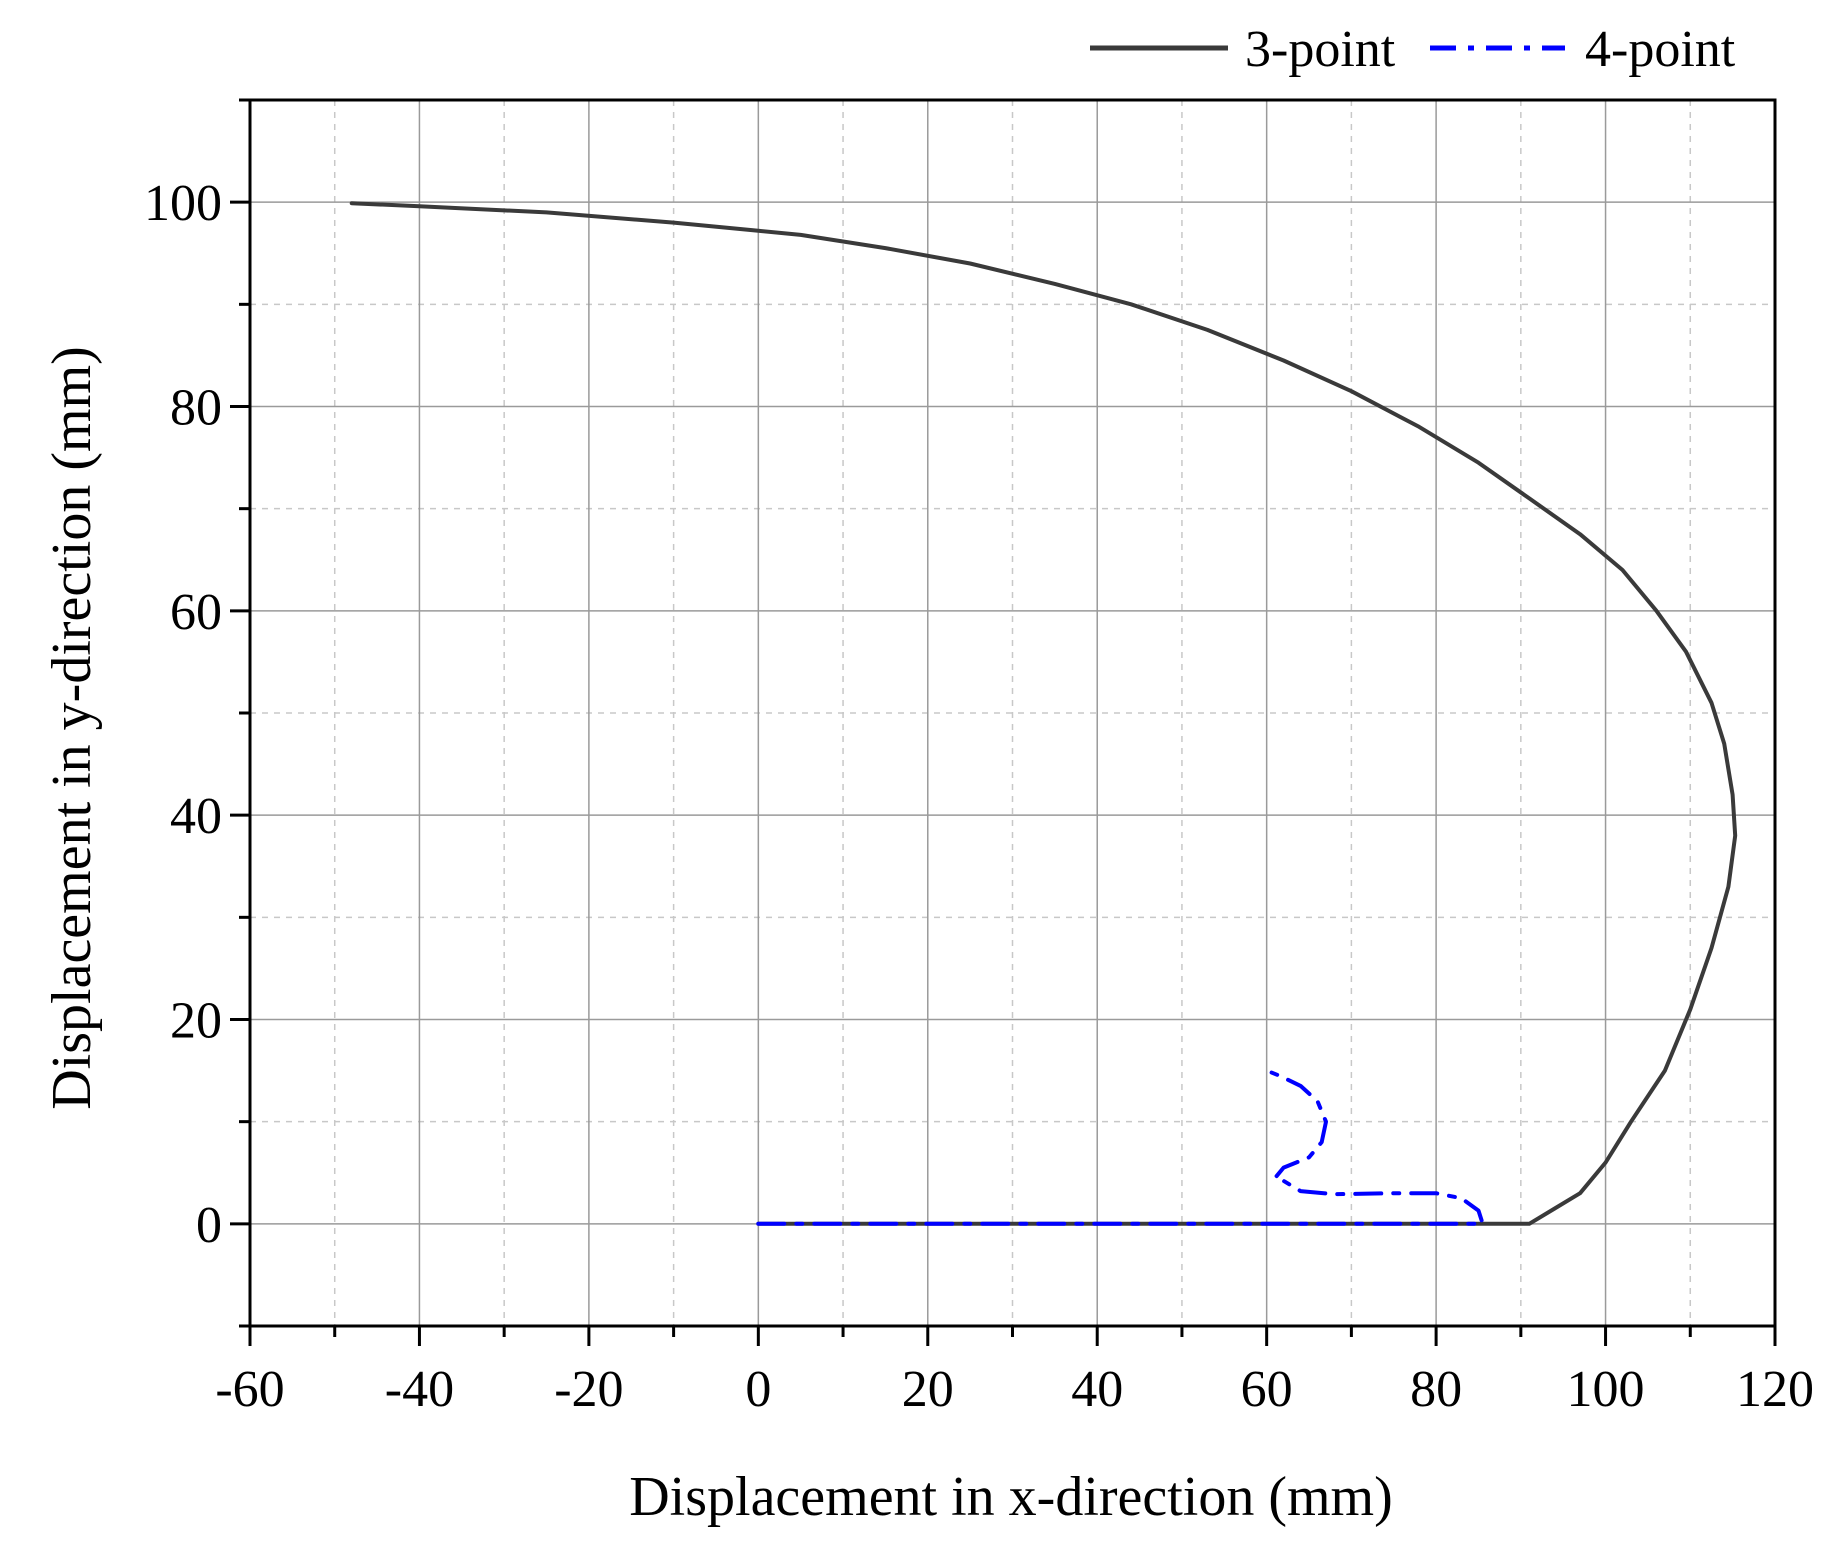 The image size is (1844, 1554). What do you see at coordinates (1413, 49) in the screenshot?
I see `legend: 3-point 4-point` at bounding box center [1413, 49].